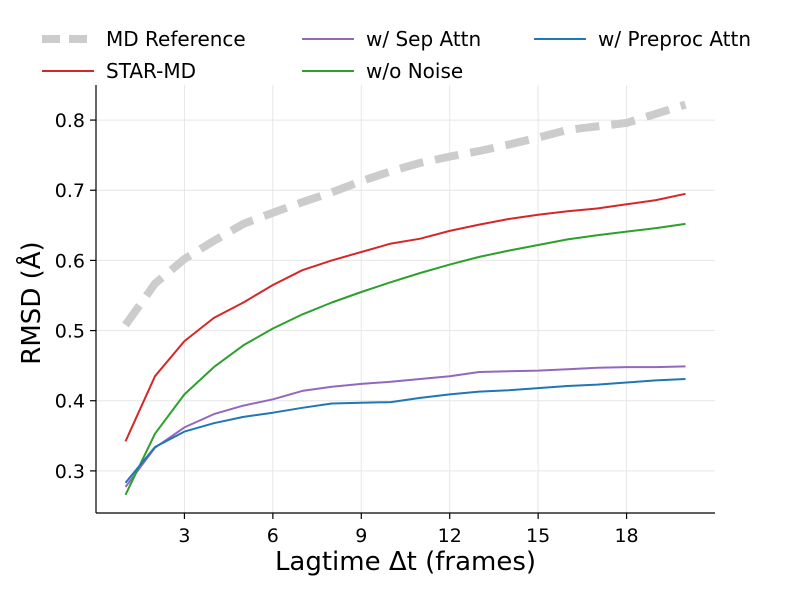 Image resolution: width=793 pixels, height=595 pixels. What do you see at coordinates (70, 472) in the screenshot?
I see `y-tick-label: 0.3` at bounding box center [70, 472].